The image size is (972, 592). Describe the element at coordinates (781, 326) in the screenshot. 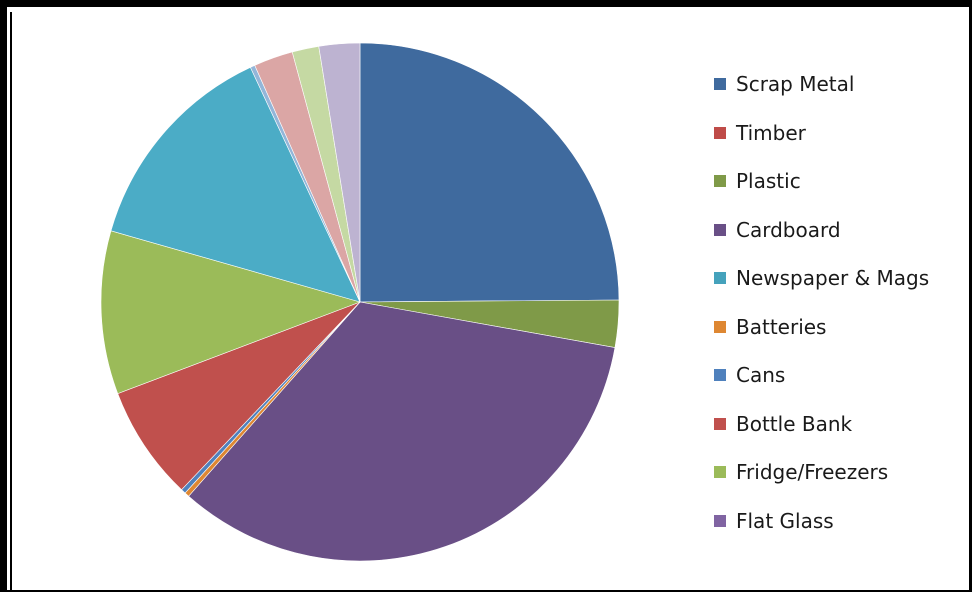

I see `legend-label: Batteries` at that location.